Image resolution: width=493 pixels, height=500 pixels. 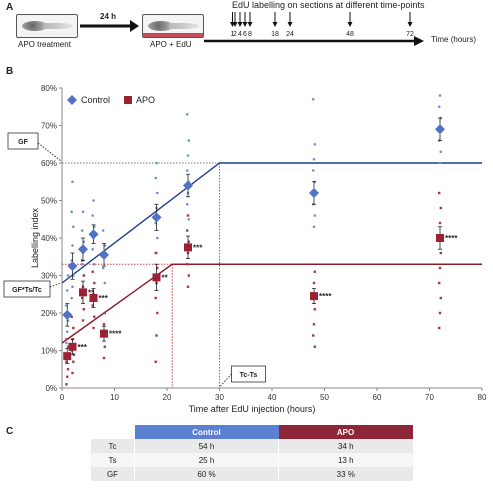 I want to click on timeline-tick-label: 2, so click(x=235, y=34).